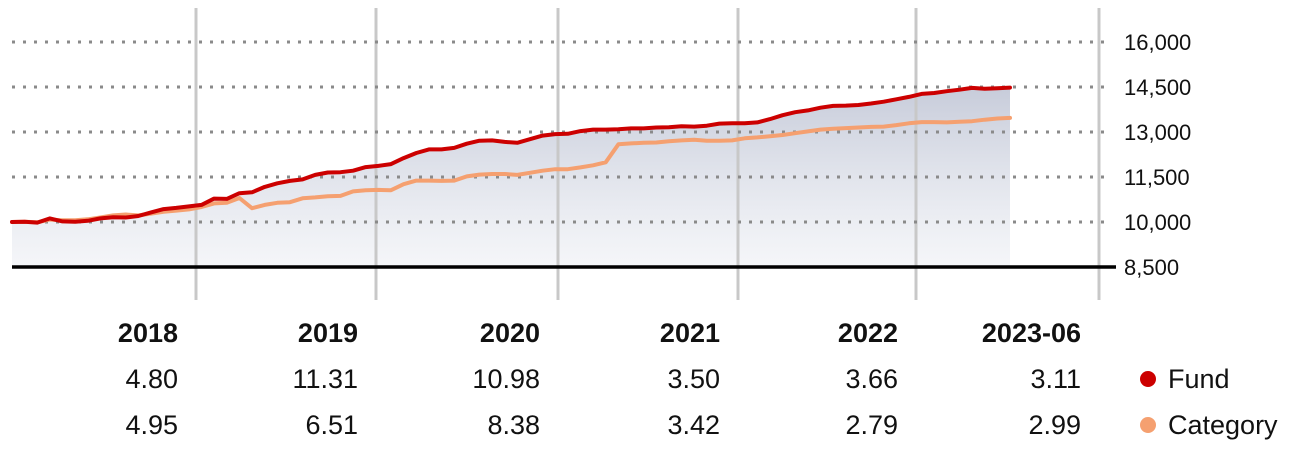  I want to click on category-return-2022: 2.79, so click(871, 425).